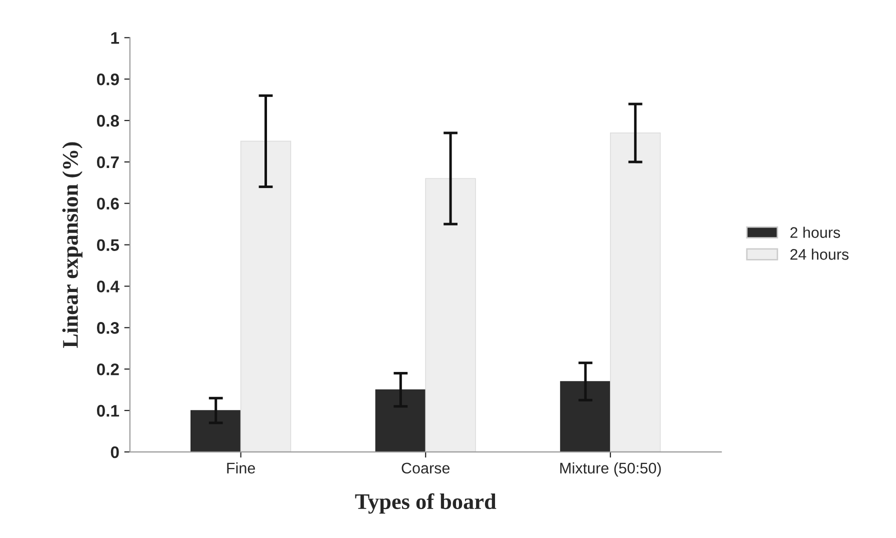 This screenshot has width=896, height=538. I want to click on y-tick-label: 0.5, so click(108, 245).